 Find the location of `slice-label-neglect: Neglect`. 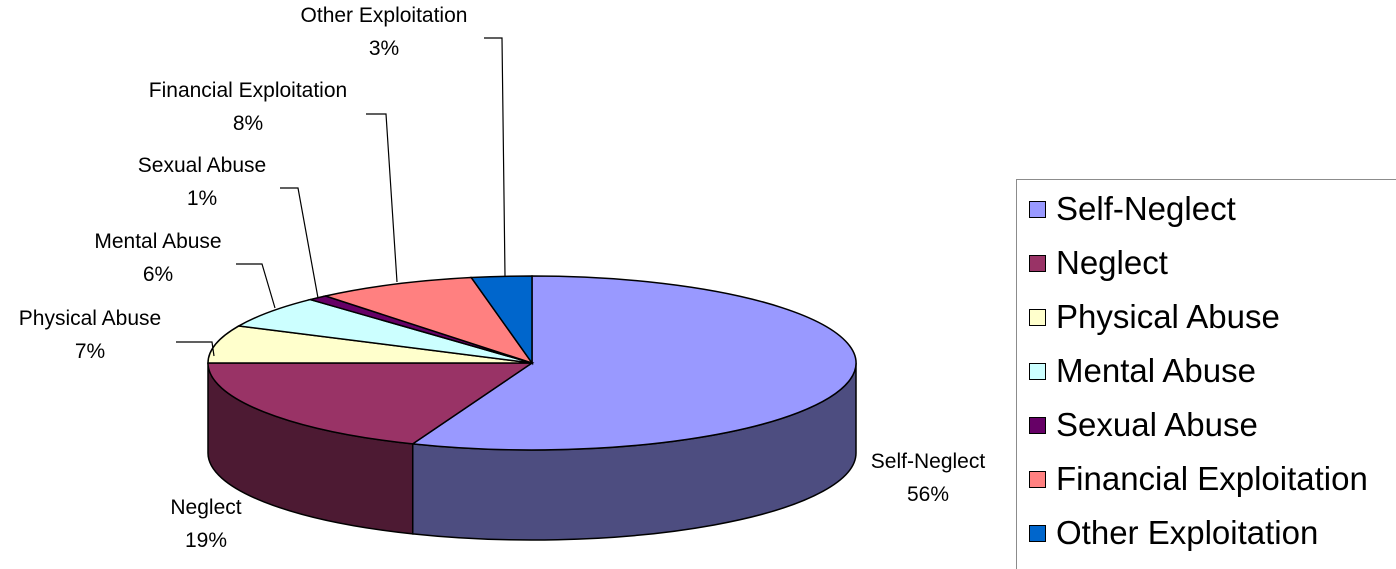

slice-label-neglect: Neglect is located at coordinates (205, 507).